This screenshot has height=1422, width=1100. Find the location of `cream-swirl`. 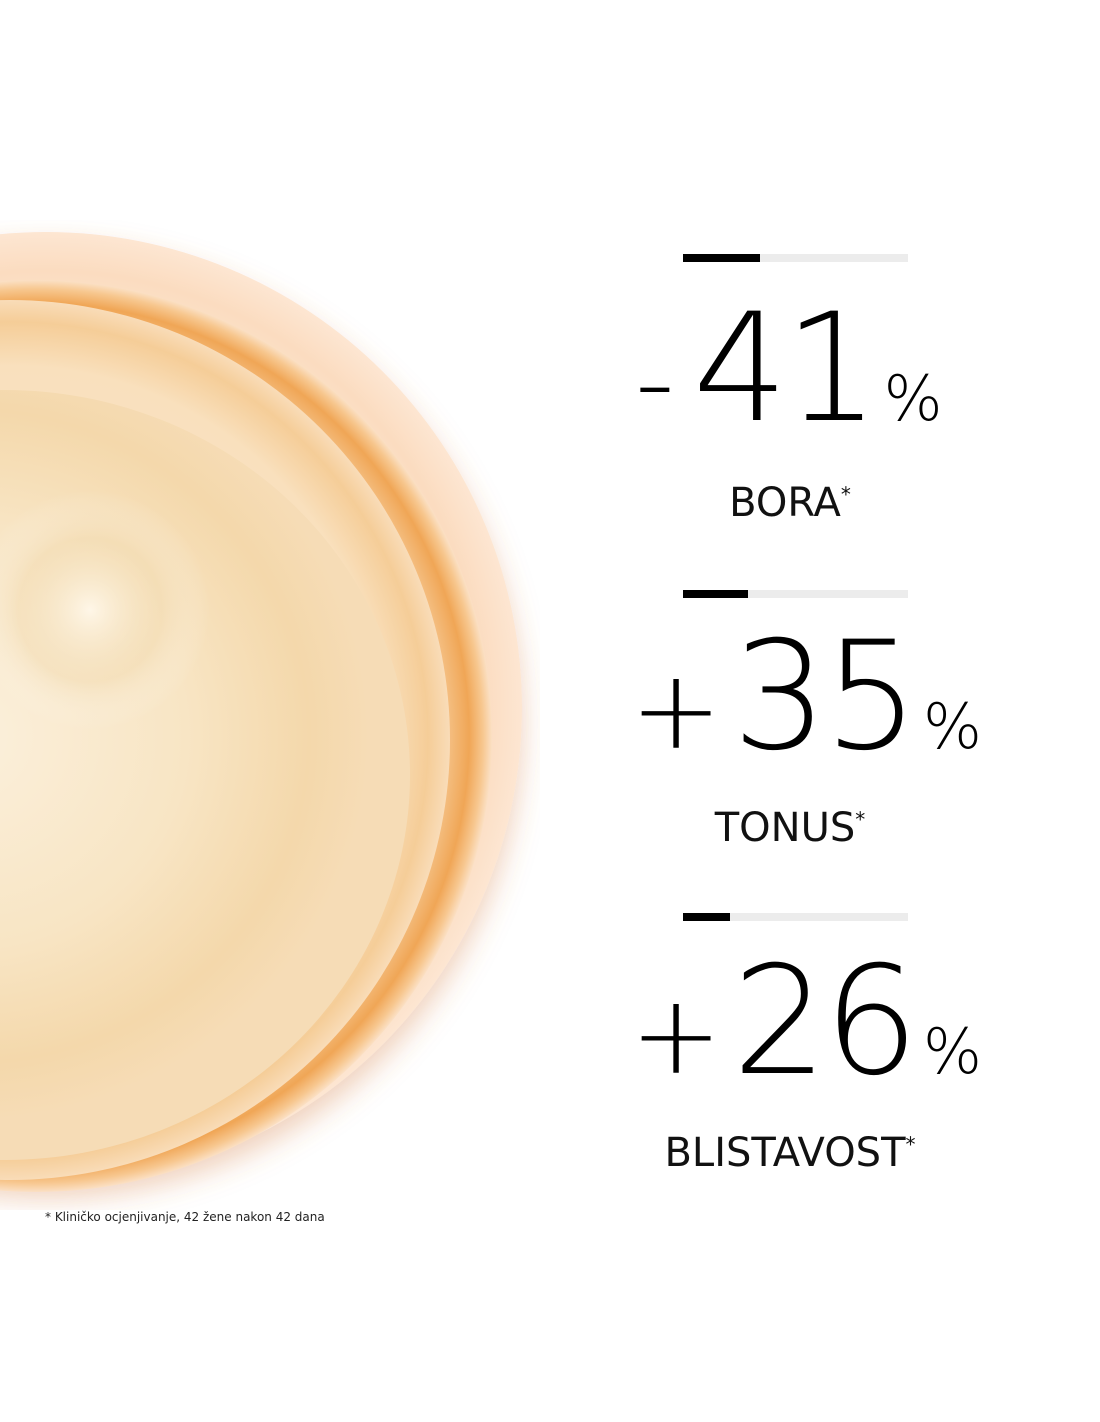

cream-swirl is located at coordinates (105, 610).